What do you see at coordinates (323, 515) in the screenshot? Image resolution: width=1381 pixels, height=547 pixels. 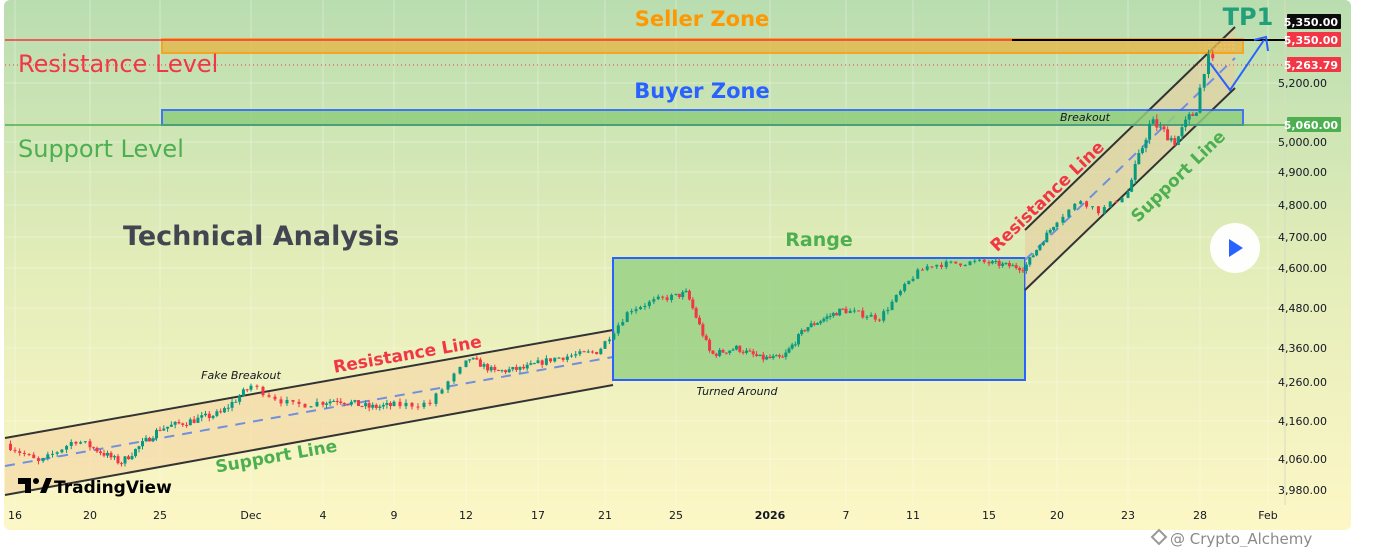 I see `time-tick-label: 4` at bounding box center [323, 515].